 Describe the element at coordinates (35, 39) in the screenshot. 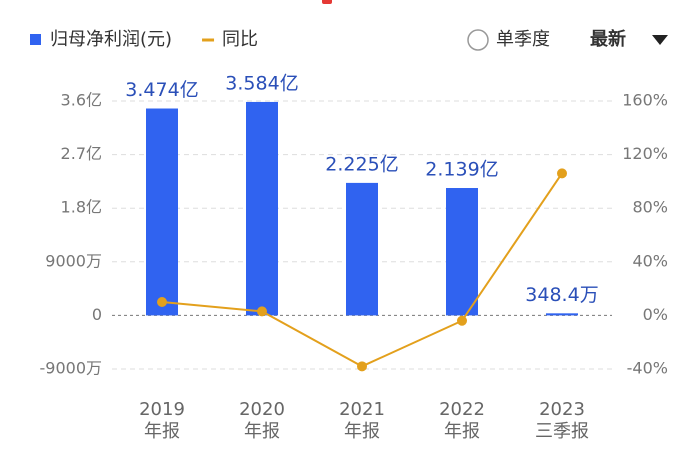

I see `legend-swatch` at that location.